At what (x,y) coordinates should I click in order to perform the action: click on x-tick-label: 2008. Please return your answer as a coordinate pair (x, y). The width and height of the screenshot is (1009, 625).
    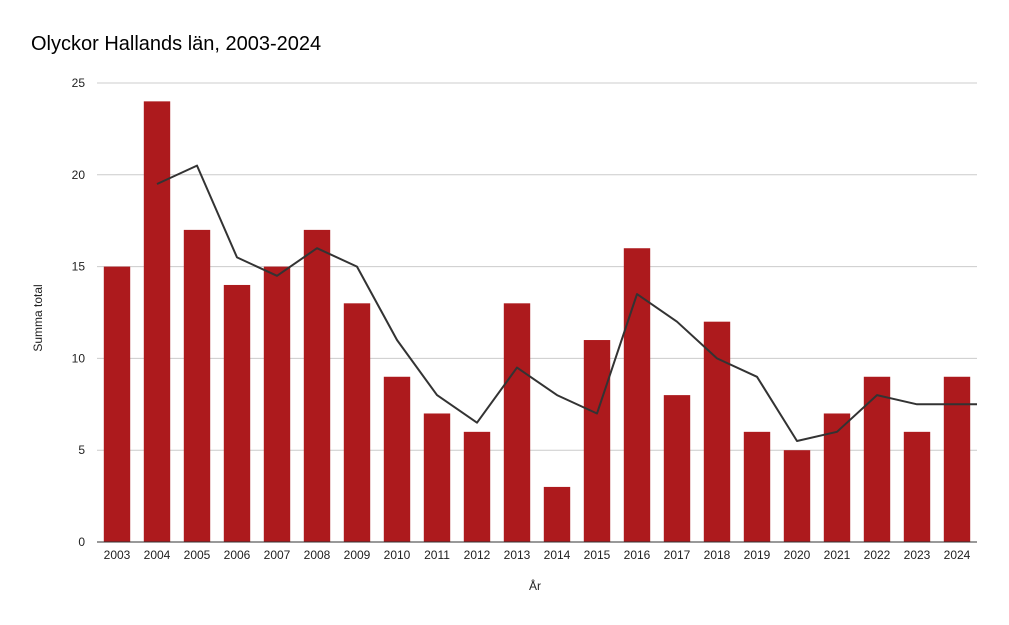
    Looking at the image, I should click on (317, 555).